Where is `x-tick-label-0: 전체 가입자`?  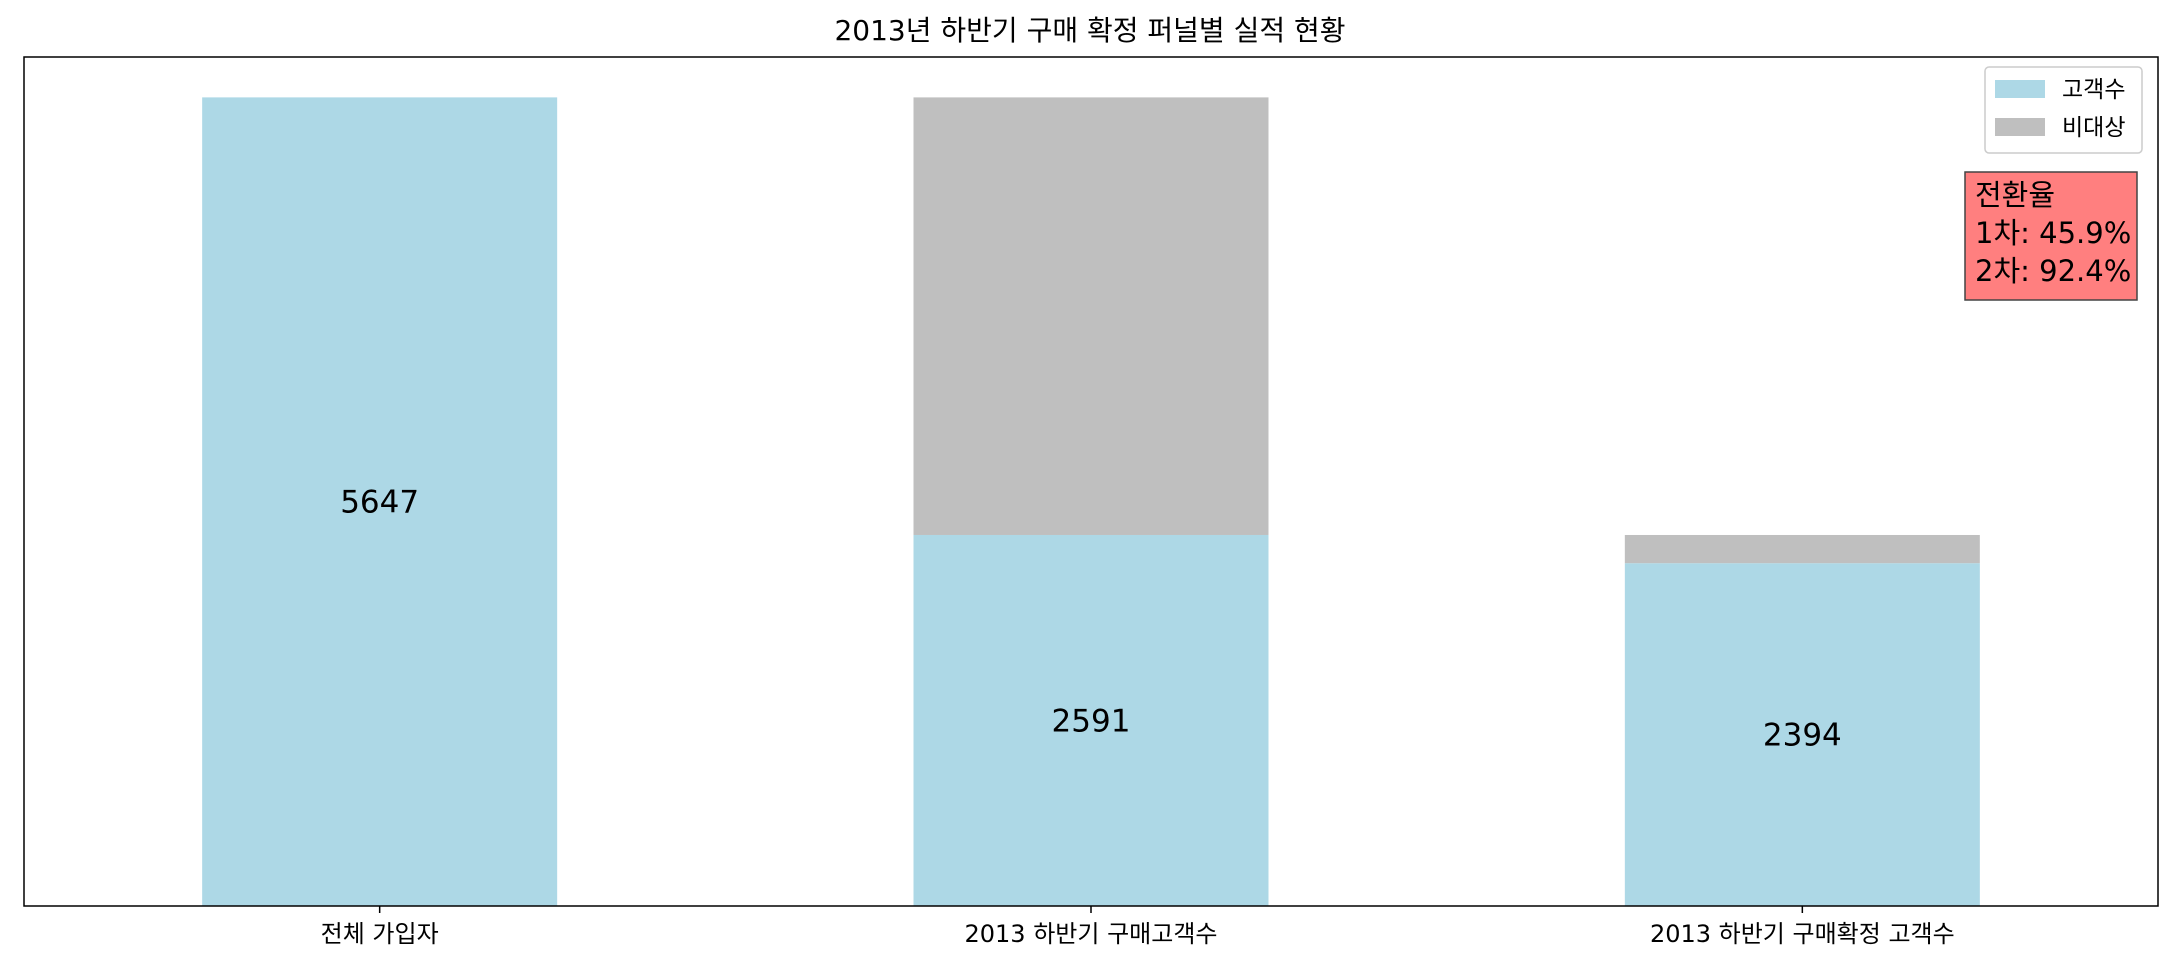 x-tick-label-0: 전체 가입자 is located at coordinates (380, 934).